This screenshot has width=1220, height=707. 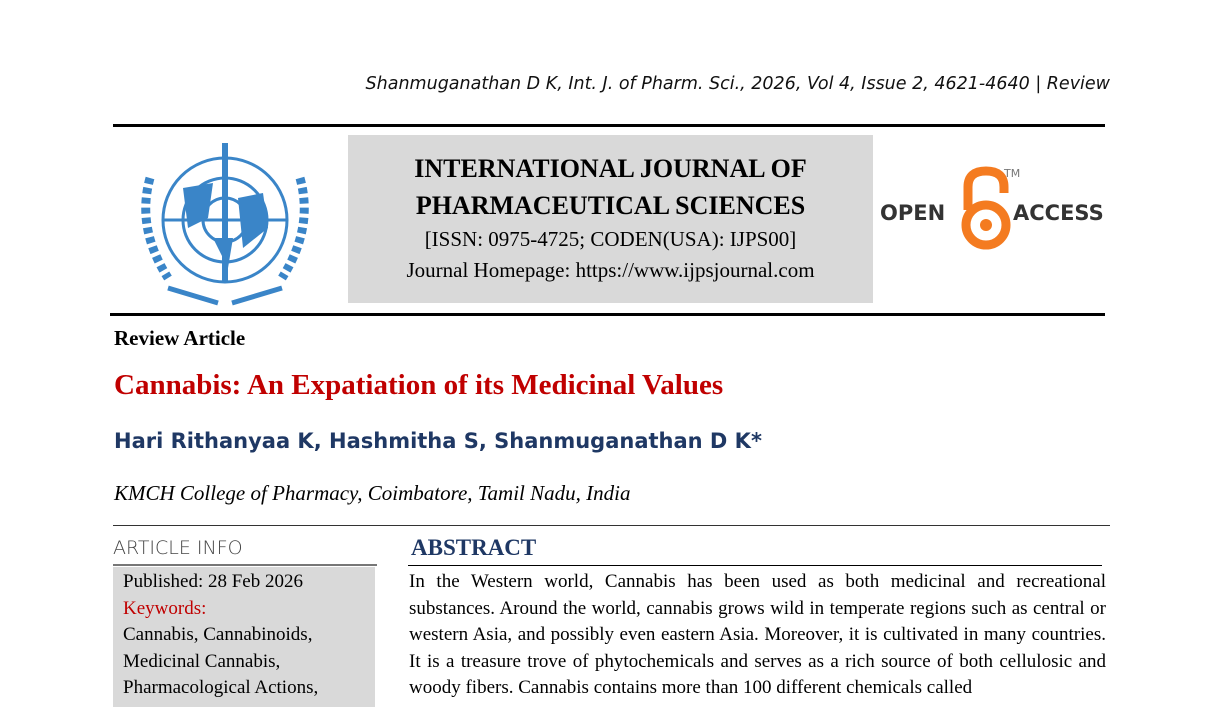 I want to click on article-type: Review Article, so click(x=180, y=338).